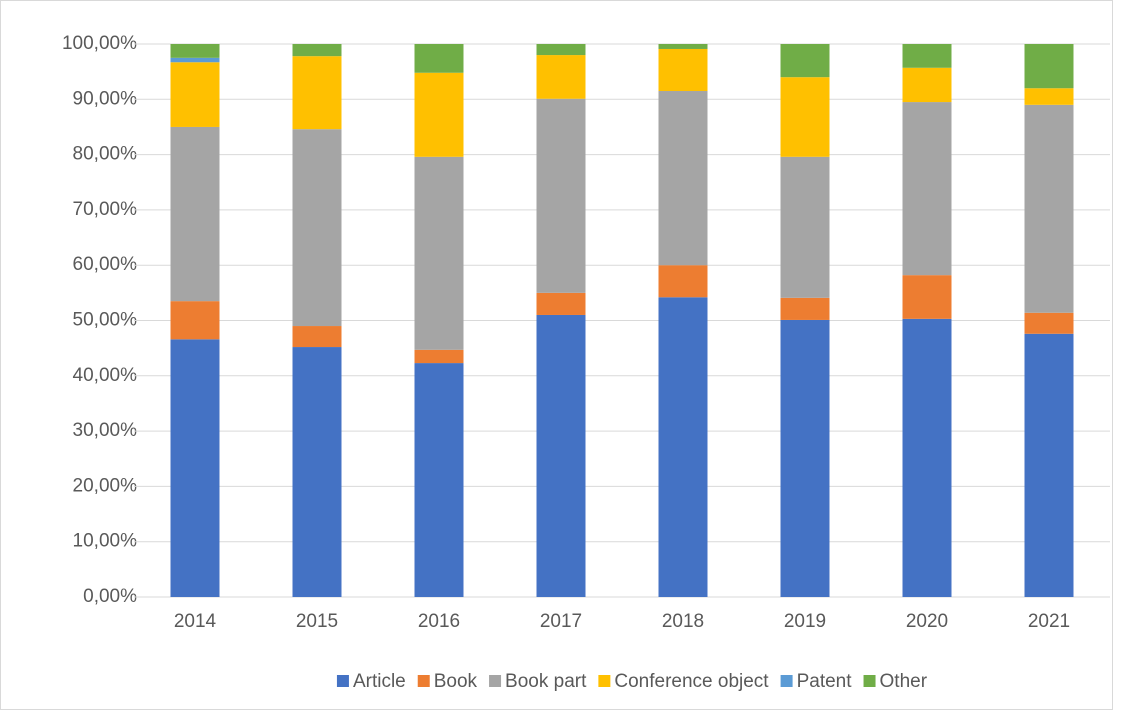  I want to click on x-tick-label: 2020, so click(927, 621).